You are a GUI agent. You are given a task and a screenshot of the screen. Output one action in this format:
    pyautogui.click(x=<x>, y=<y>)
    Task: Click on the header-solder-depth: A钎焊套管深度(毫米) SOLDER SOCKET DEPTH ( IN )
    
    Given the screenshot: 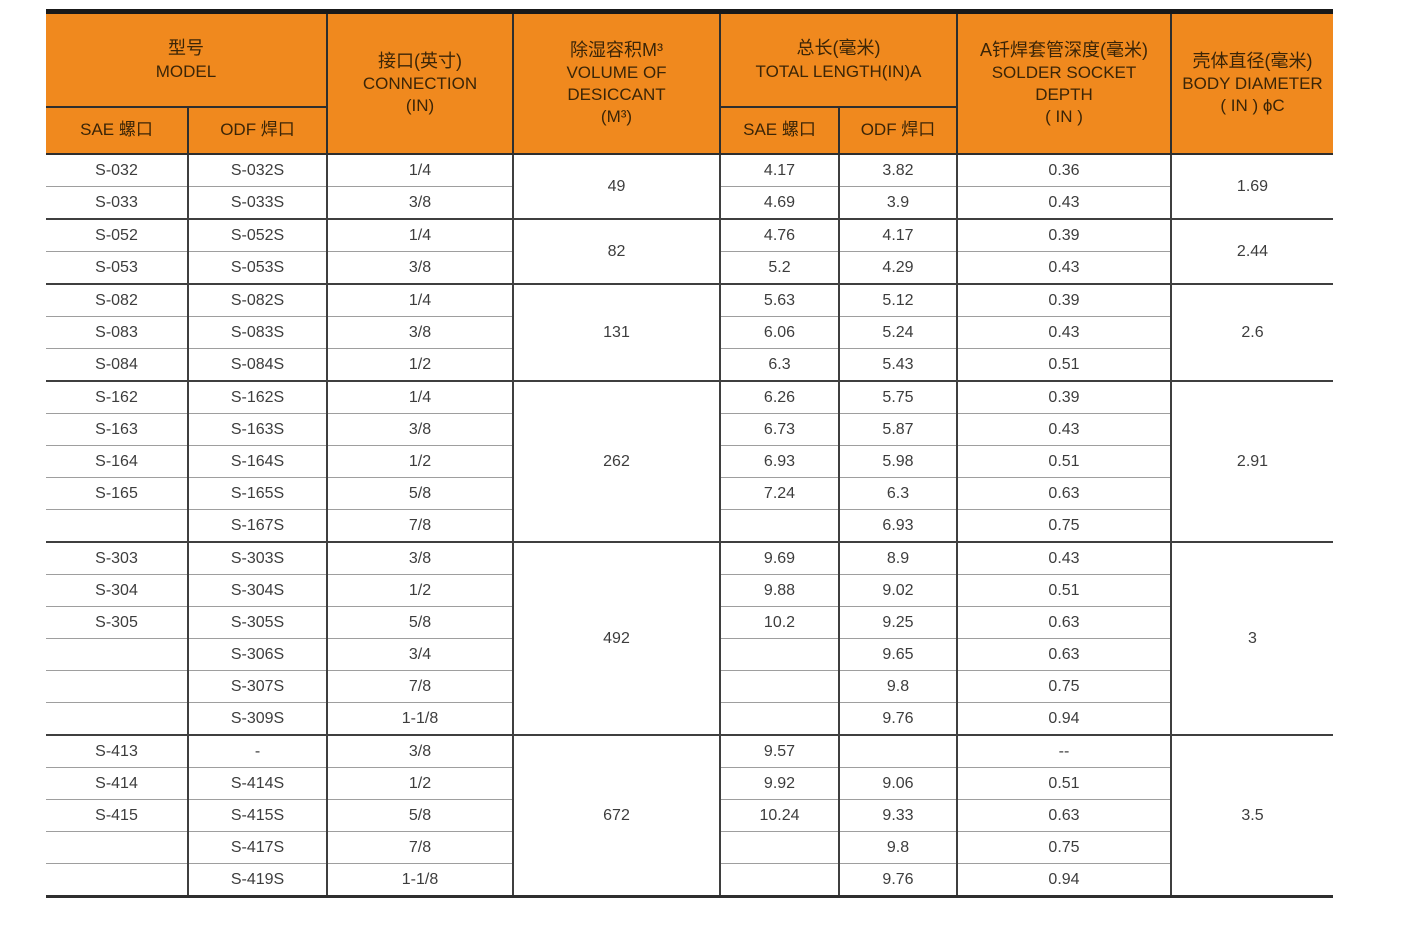 What is the action you would take?
    pyautogui.click(x=1063, y=83)
    